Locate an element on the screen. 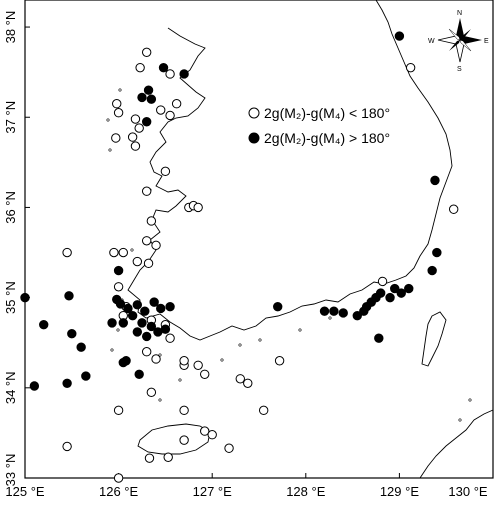 The width and height of the screenshot is (500, 509). coastline-jeju is located at coordinates (174, 439).